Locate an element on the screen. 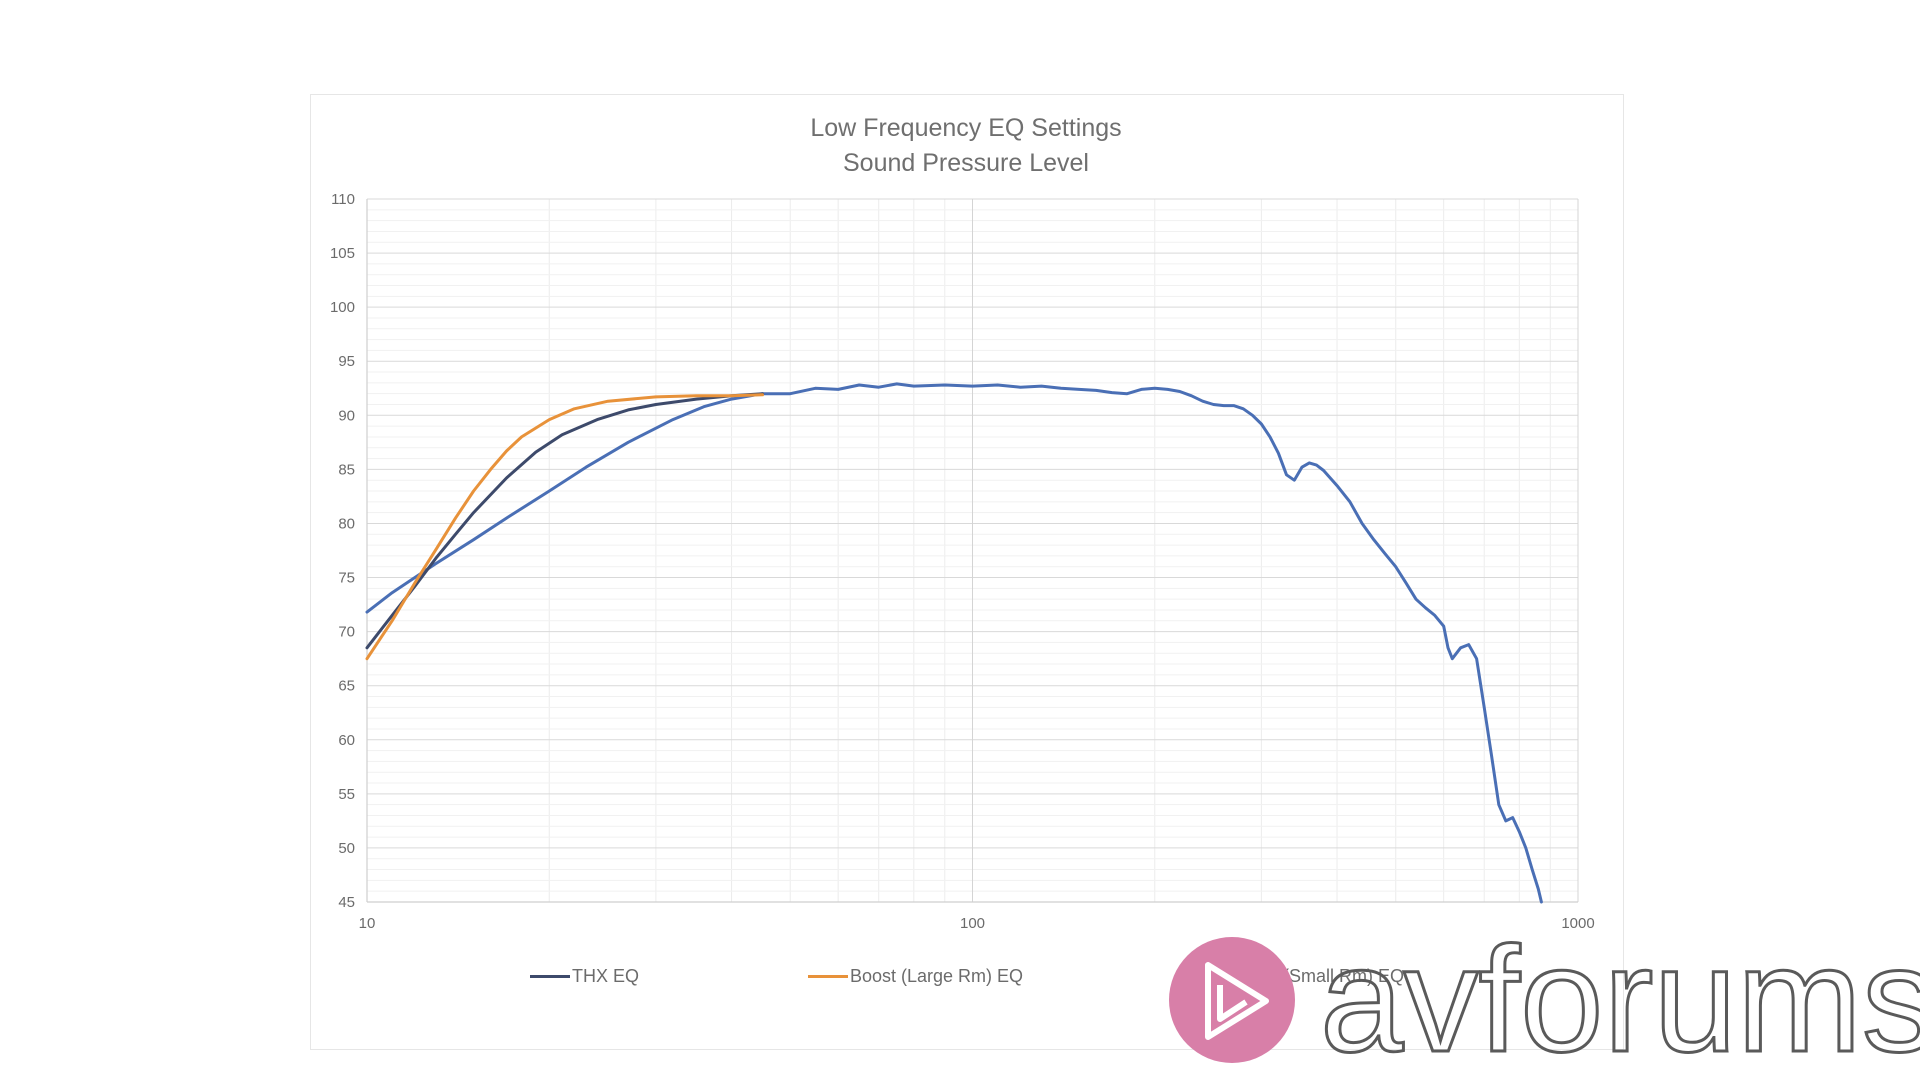  legend-item: Boost (Large Rm) EQ is located at coordinates (915, 976).